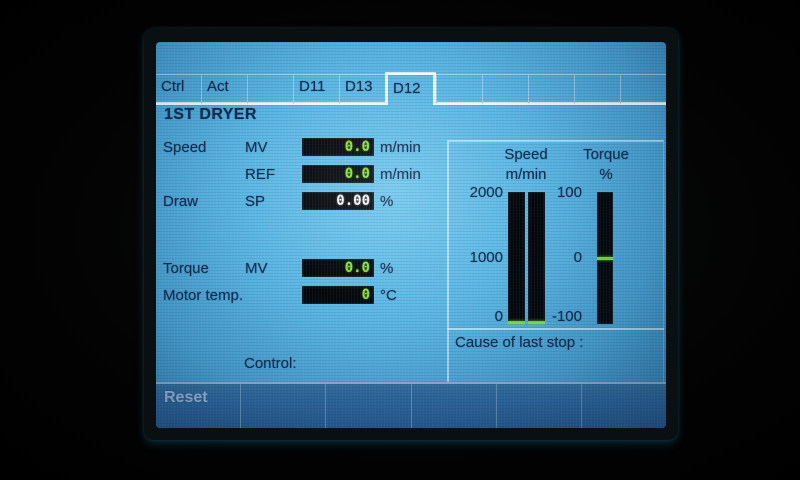 Image resolution: width=800 pixels, height=480 pixels. Describe the element at coordinates (569, 192) in the screenshot. I see `torque-tick-max: 100` at that location.